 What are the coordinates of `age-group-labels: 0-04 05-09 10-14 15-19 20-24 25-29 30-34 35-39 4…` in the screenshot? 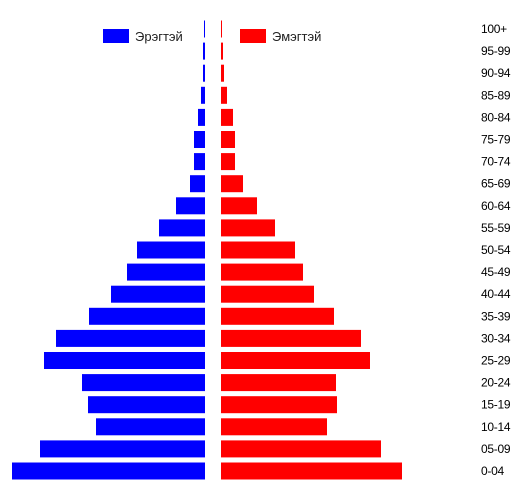 It's located at (496, 250).